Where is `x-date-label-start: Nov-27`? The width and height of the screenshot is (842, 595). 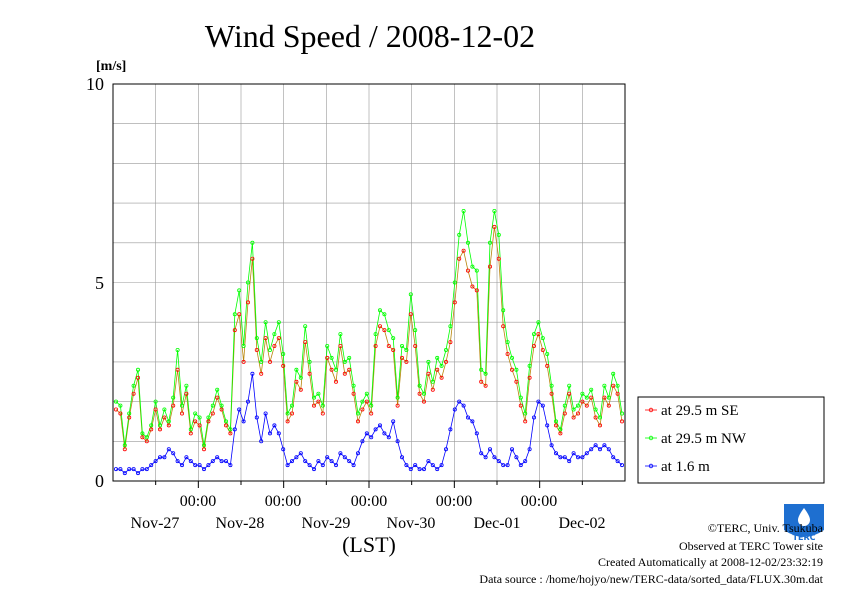
x-date-label-start: Nov-27 is located at coordinates (155, 523).